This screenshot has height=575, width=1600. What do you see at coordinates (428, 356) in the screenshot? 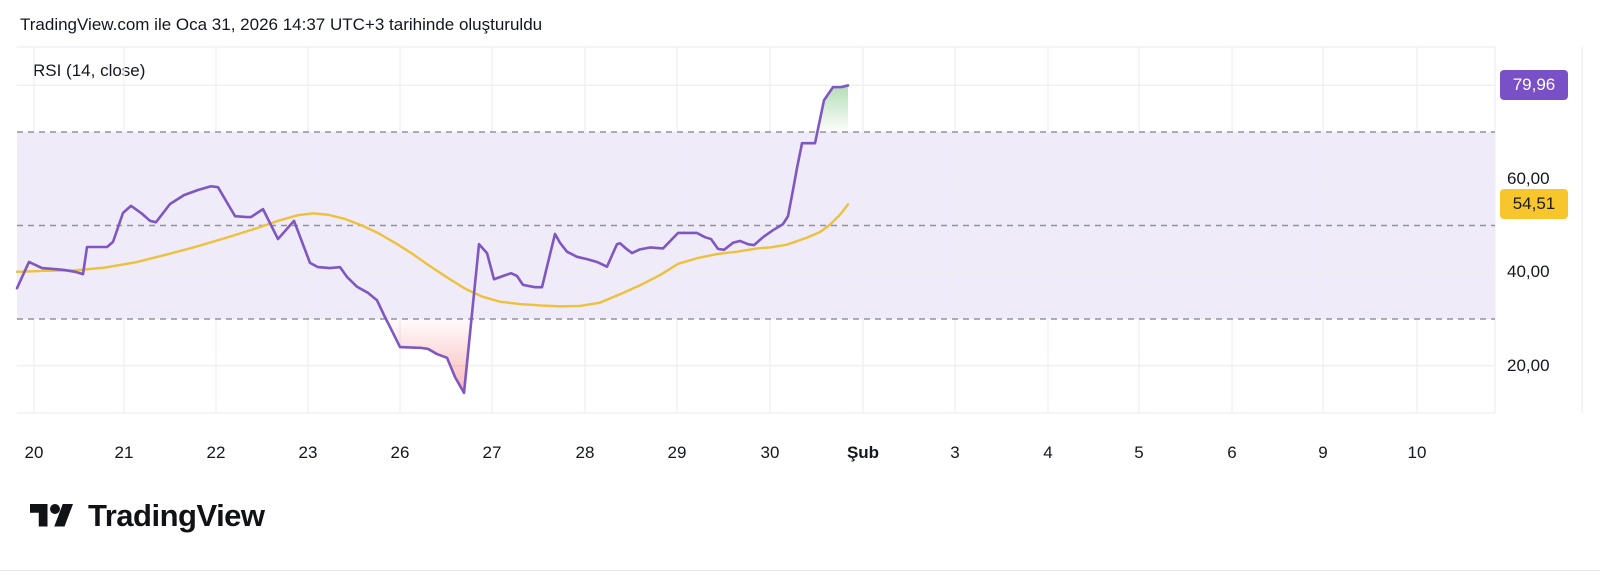
I see `oversold-fill` at bounding box center [428, 356].